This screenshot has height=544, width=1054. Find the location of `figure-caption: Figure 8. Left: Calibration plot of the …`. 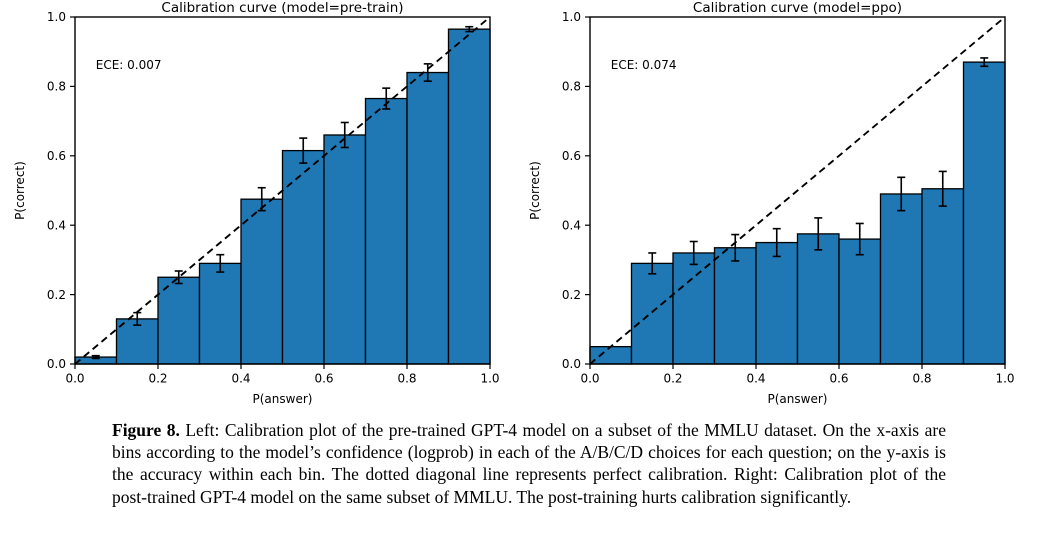

figure-caption: Figure 8. Left: Calibration plot of the … is located at coordinates (529, 463).